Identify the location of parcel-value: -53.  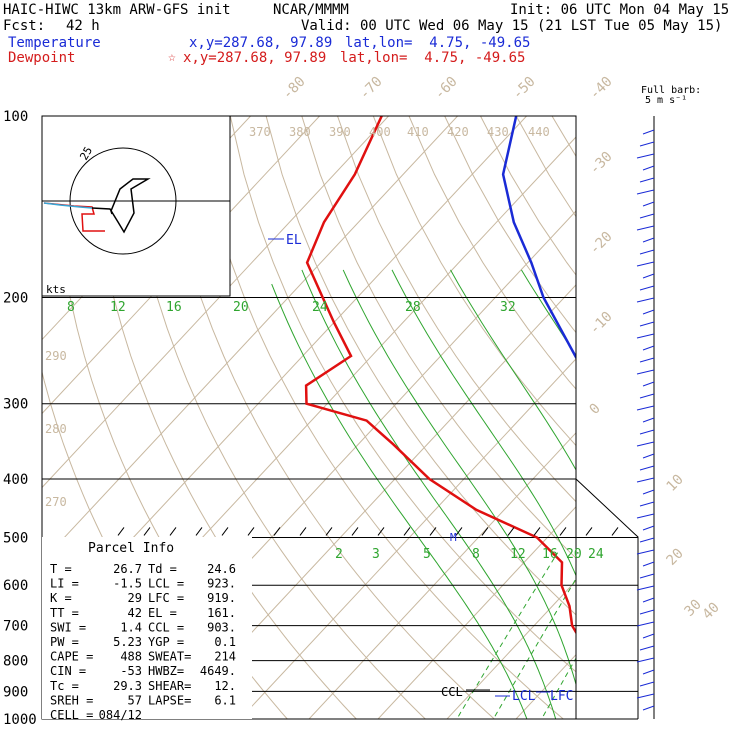
(131, 671).